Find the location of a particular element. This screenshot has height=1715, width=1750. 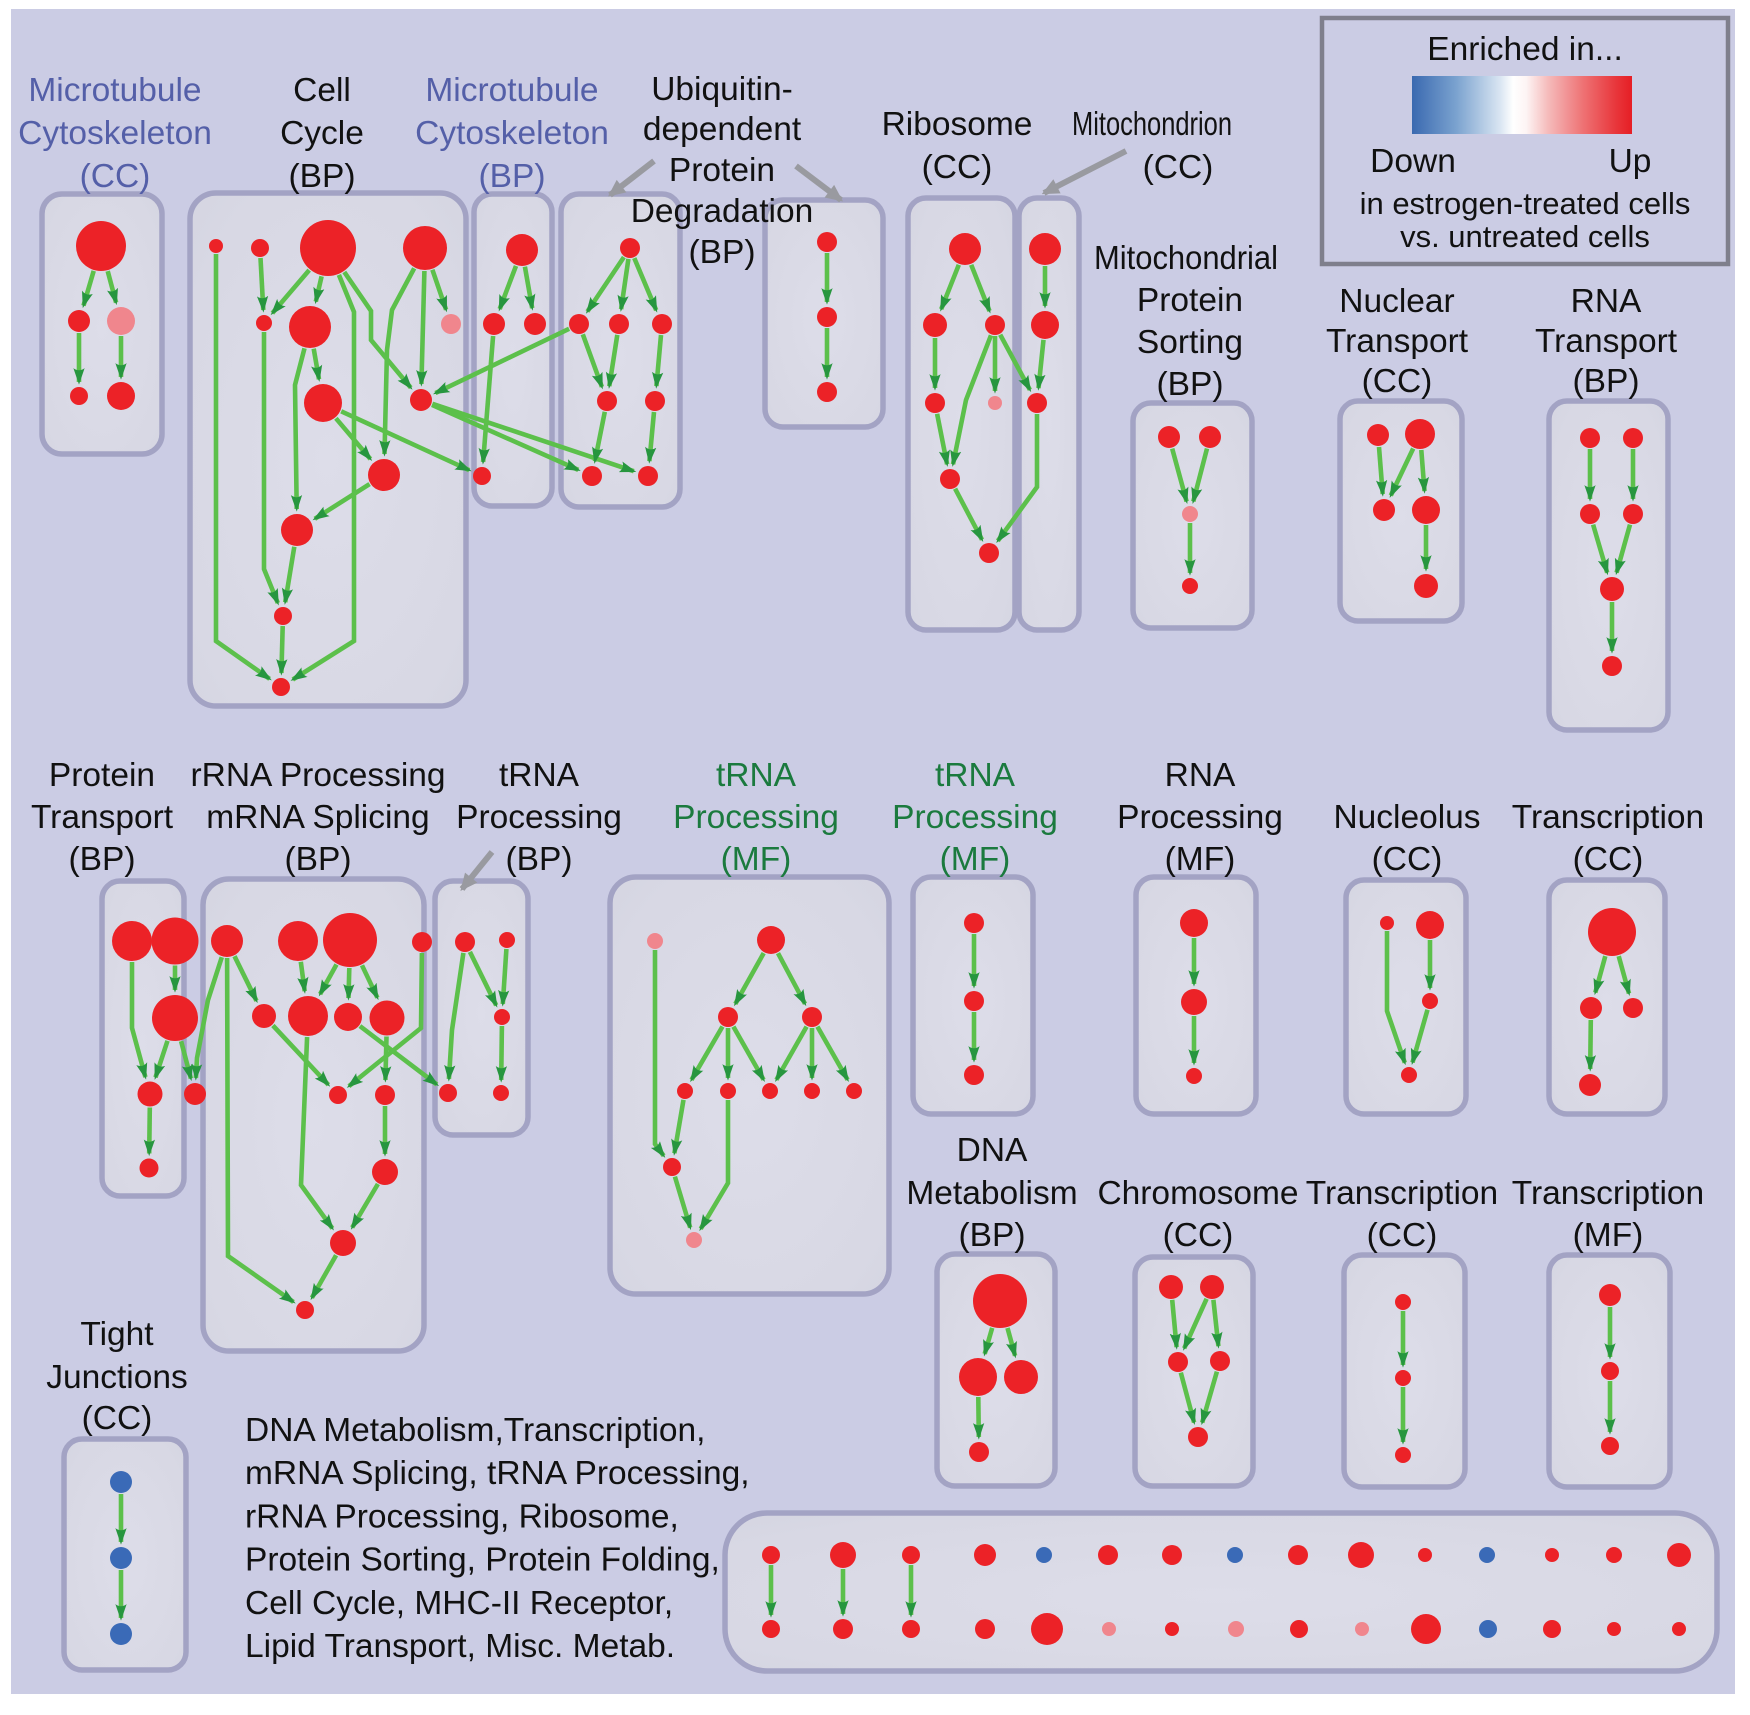

svg-text:mRNA Splicing, tRNA Processing: mRNA Splicing, tRNA Processing, is located at coordinates (497, 1473).